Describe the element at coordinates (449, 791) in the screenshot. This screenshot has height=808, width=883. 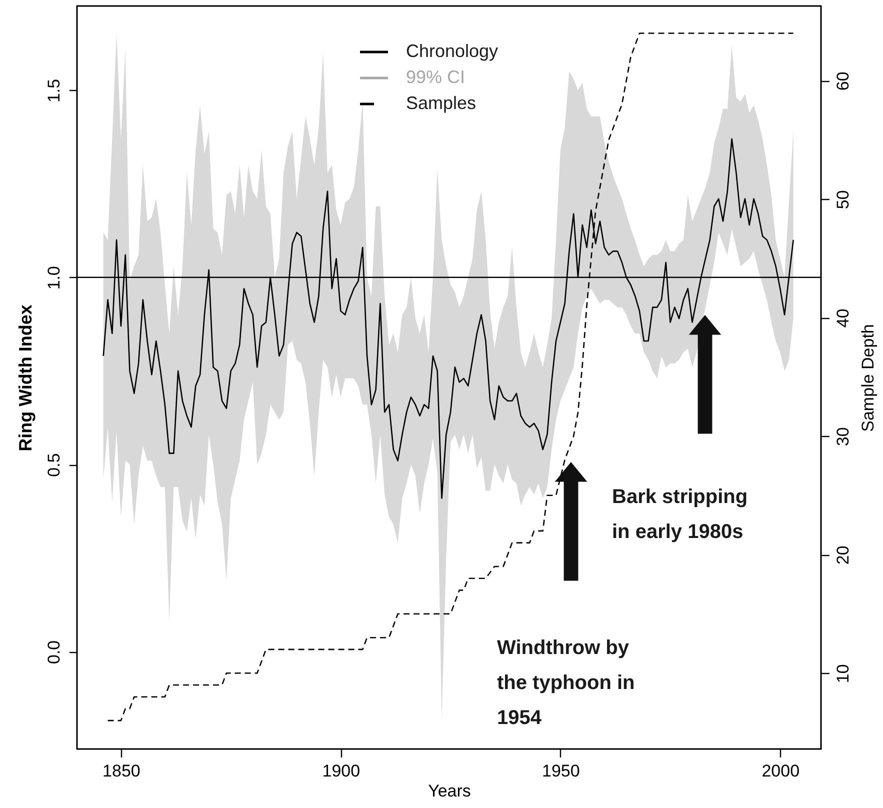
I see `x-axis-title: Years` at that location.